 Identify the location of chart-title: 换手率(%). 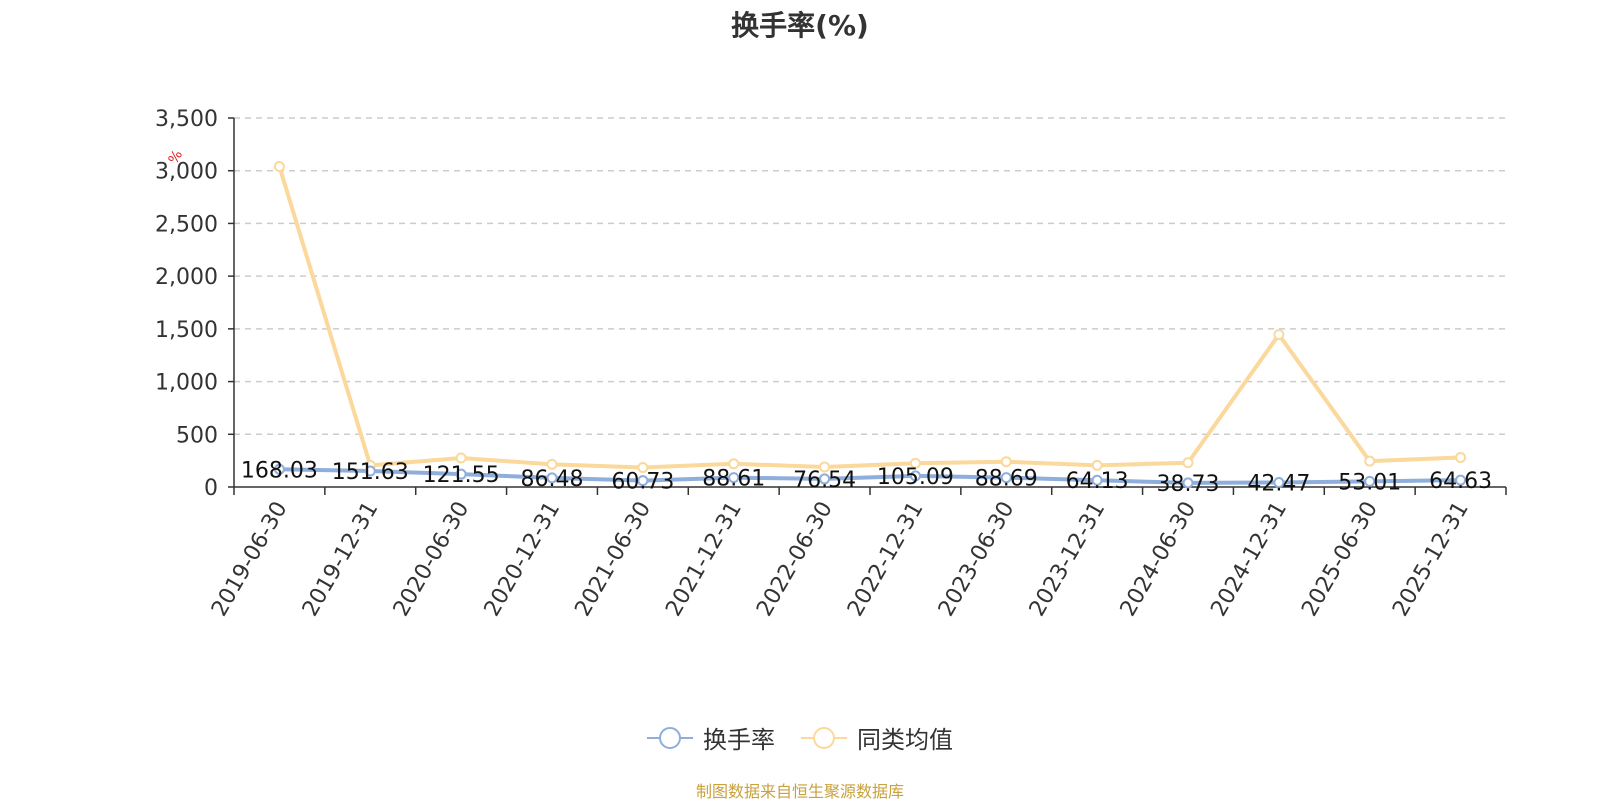
(800, 25).